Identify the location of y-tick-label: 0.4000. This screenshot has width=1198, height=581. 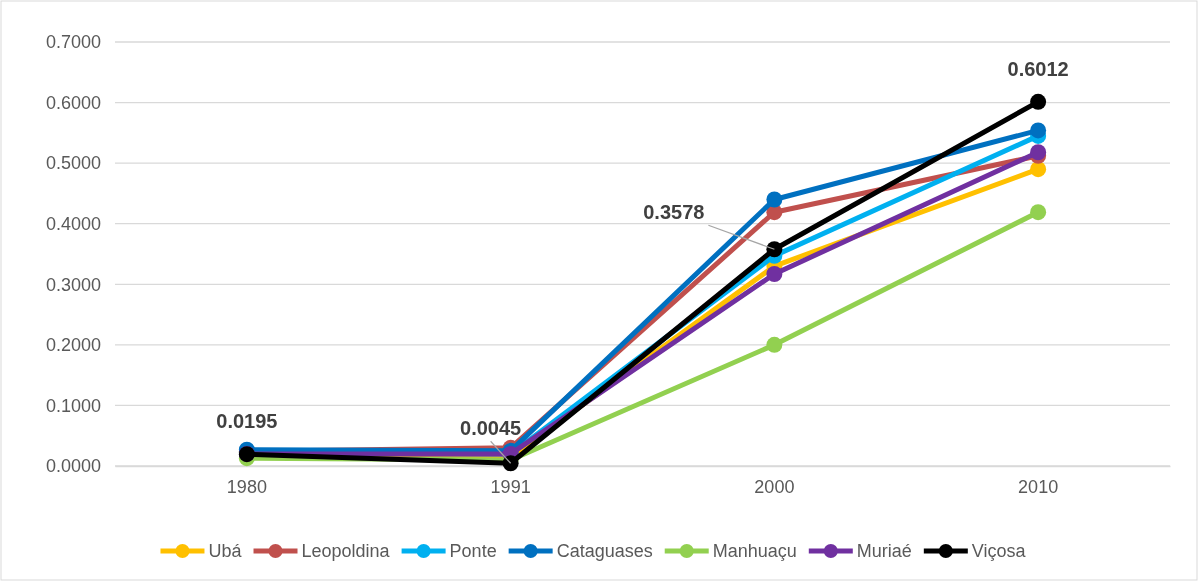
(73, 223).